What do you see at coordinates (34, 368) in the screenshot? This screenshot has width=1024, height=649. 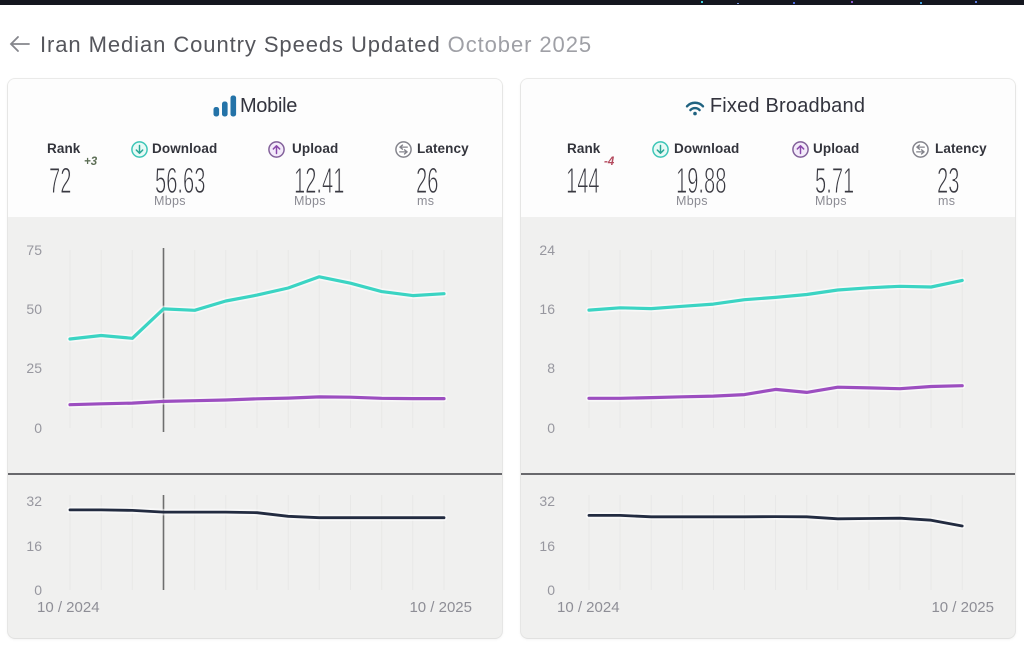 I see `svg-text: 25` at bounding box center [34, 368].